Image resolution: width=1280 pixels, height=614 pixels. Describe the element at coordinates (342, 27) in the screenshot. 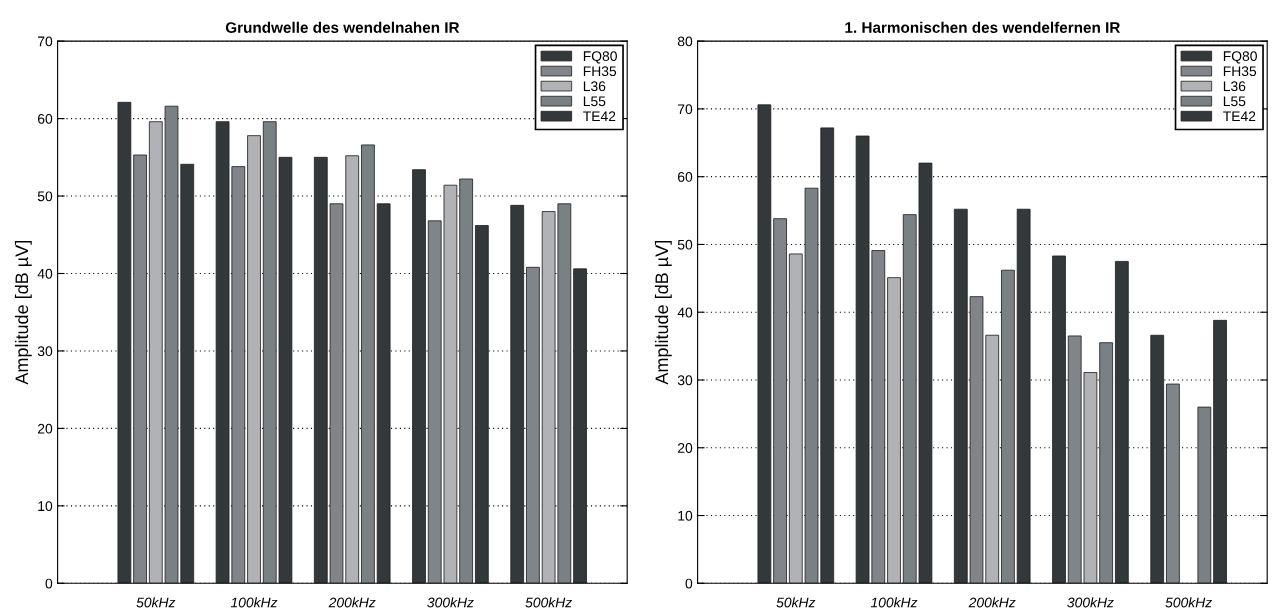

I see `chart-title: Grundwelle des wendelnahen IR` at that location.